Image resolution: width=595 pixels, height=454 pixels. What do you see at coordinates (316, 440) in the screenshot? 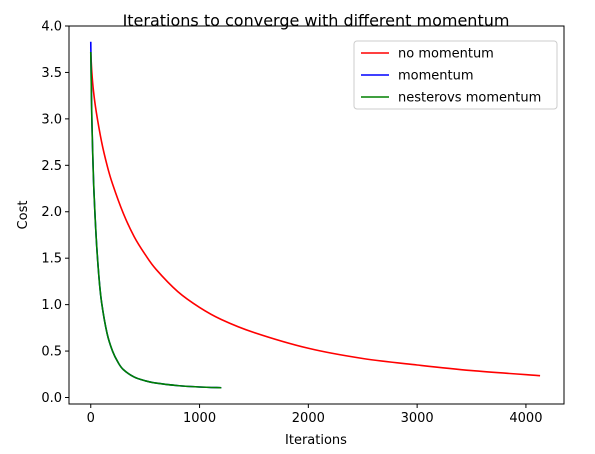
I see `x-axis-title: Iterations` at bounding box center [316, 440].